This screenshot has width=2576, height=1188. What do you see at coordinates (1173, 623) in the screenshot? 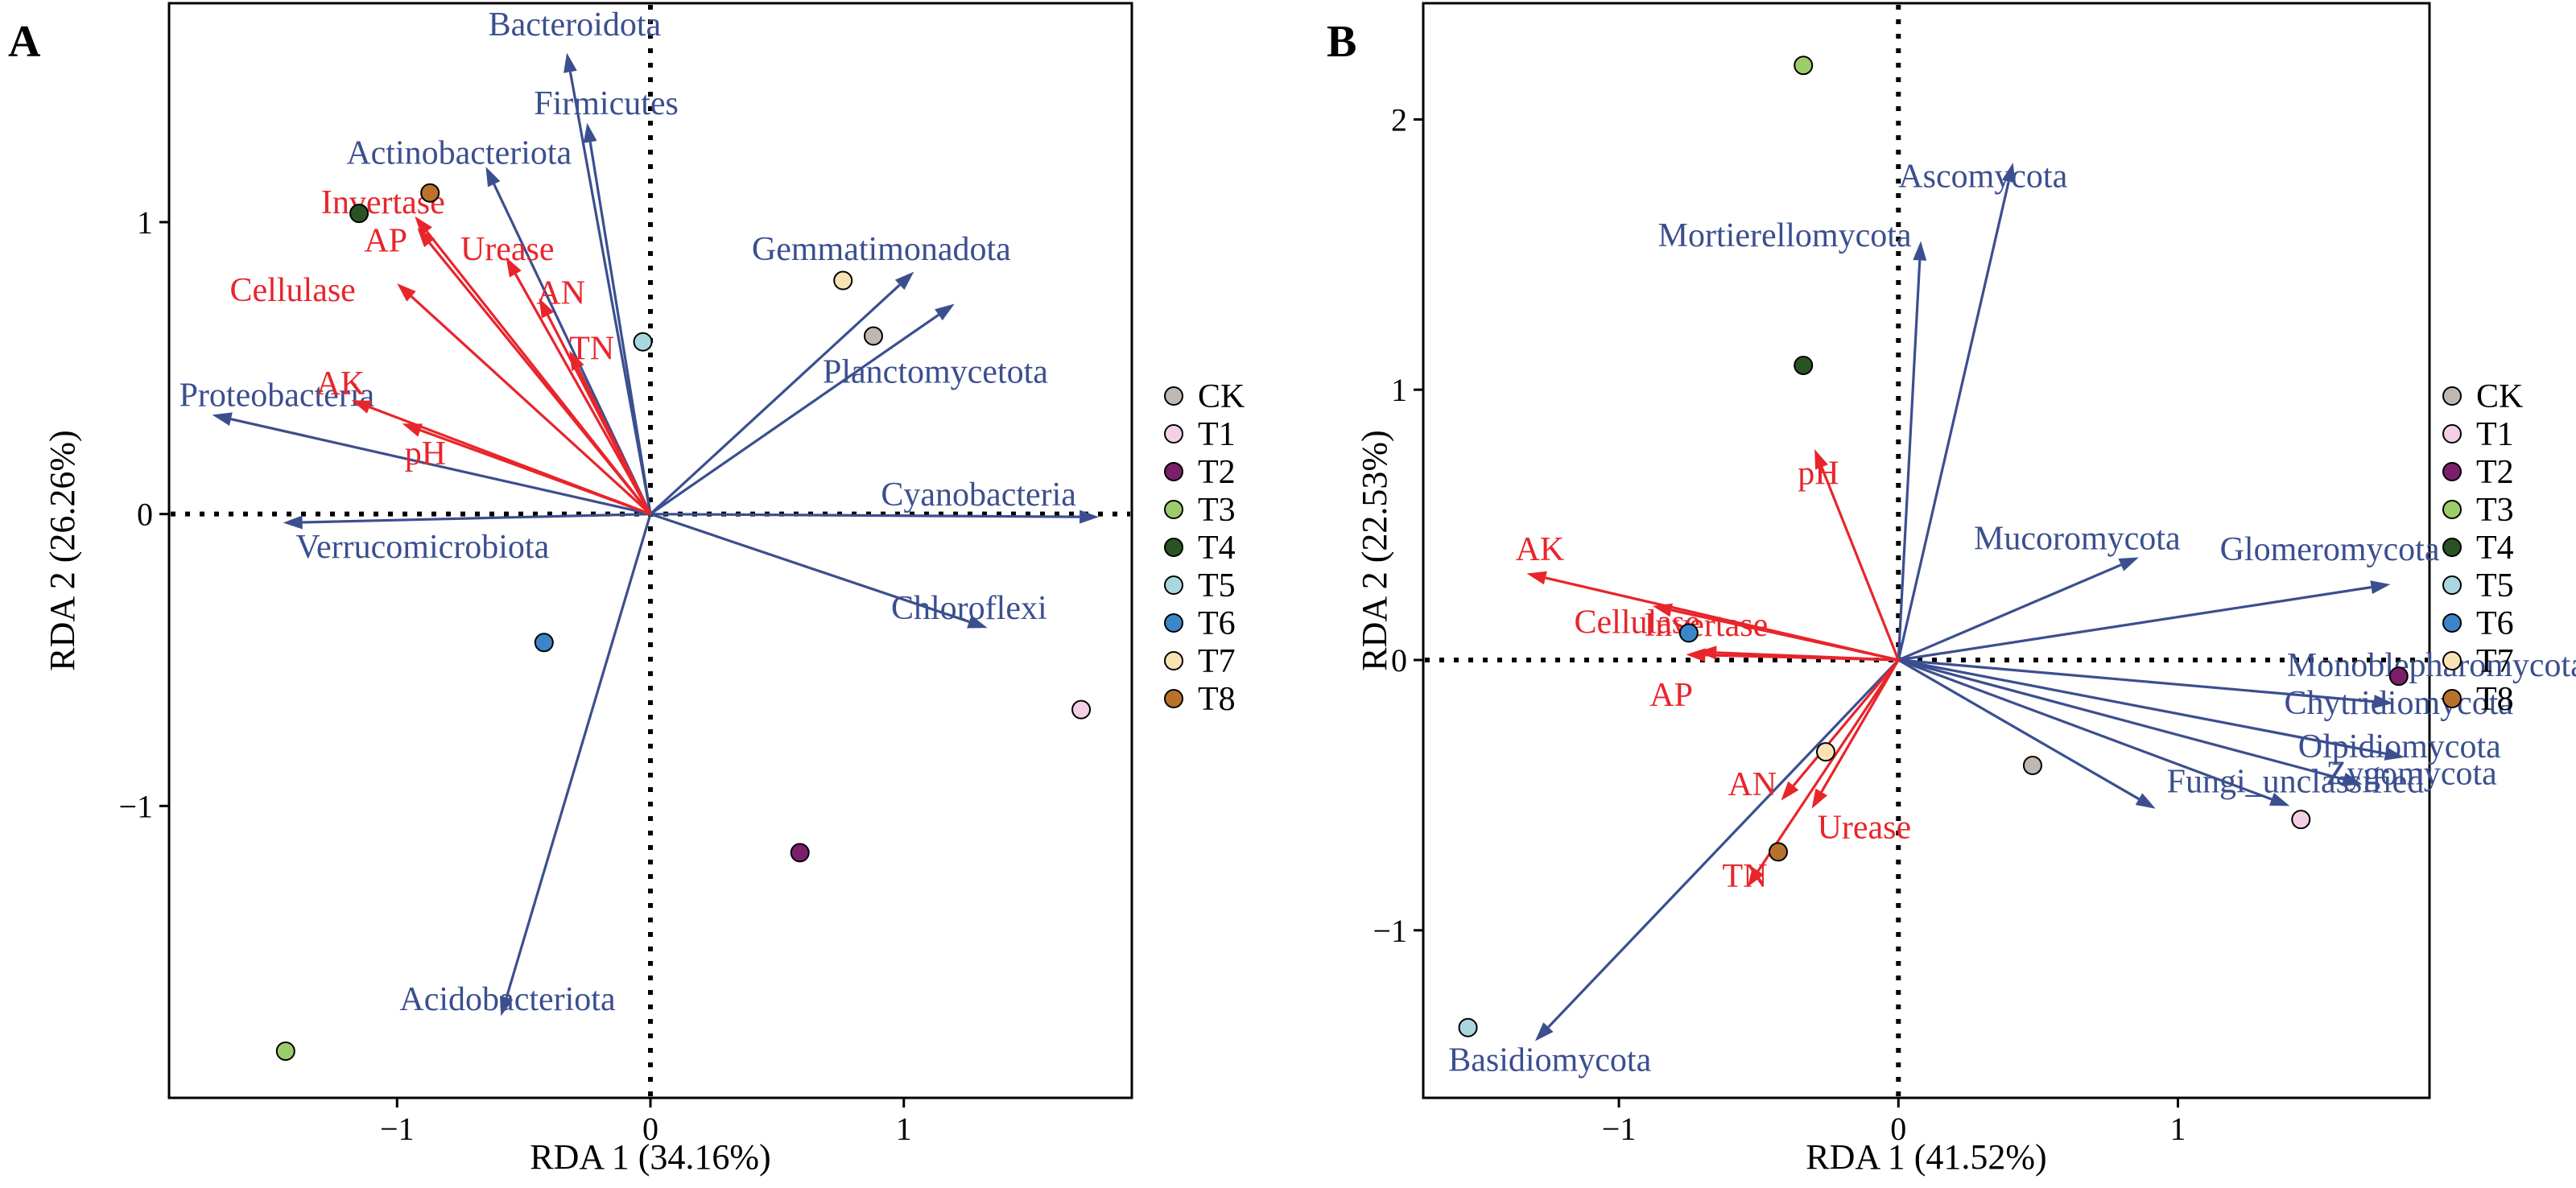
I see `panel-a-legend-marker-t6` at bounding box center [1173, 623].